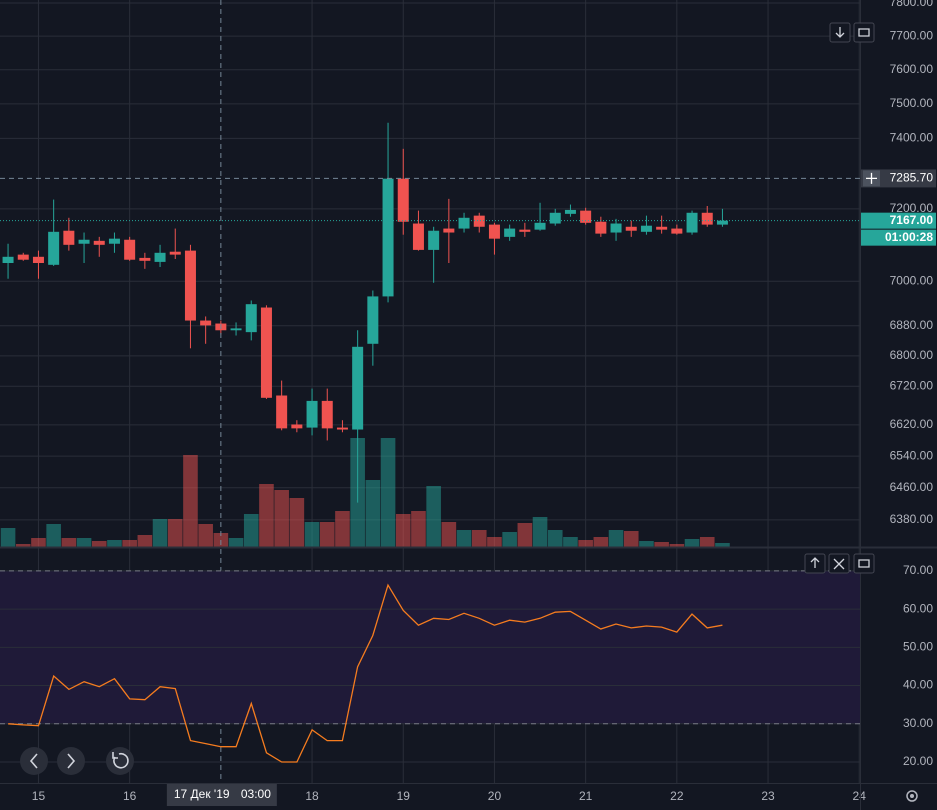  I want to click on y-tick-label: 6380.00, so click(912, 519).